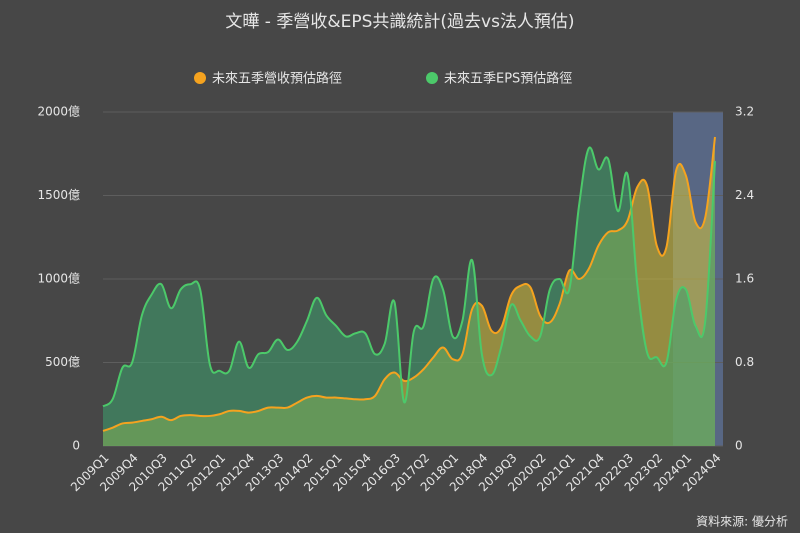 The image size is (800, 533). Describe the element at coordinates (744, 362) in the screenshot. I see `y2-tick-label: 0.8` at that location.